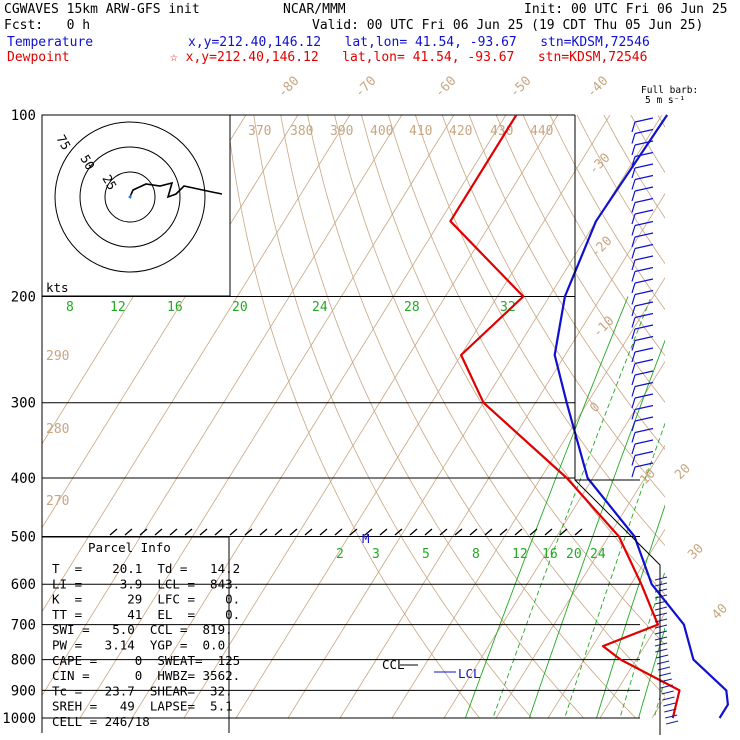  Describe the element at coordinates (146, 599) in the screenshot. I see `parcel-info-row: K = 29 LFC = 0.` at that location.